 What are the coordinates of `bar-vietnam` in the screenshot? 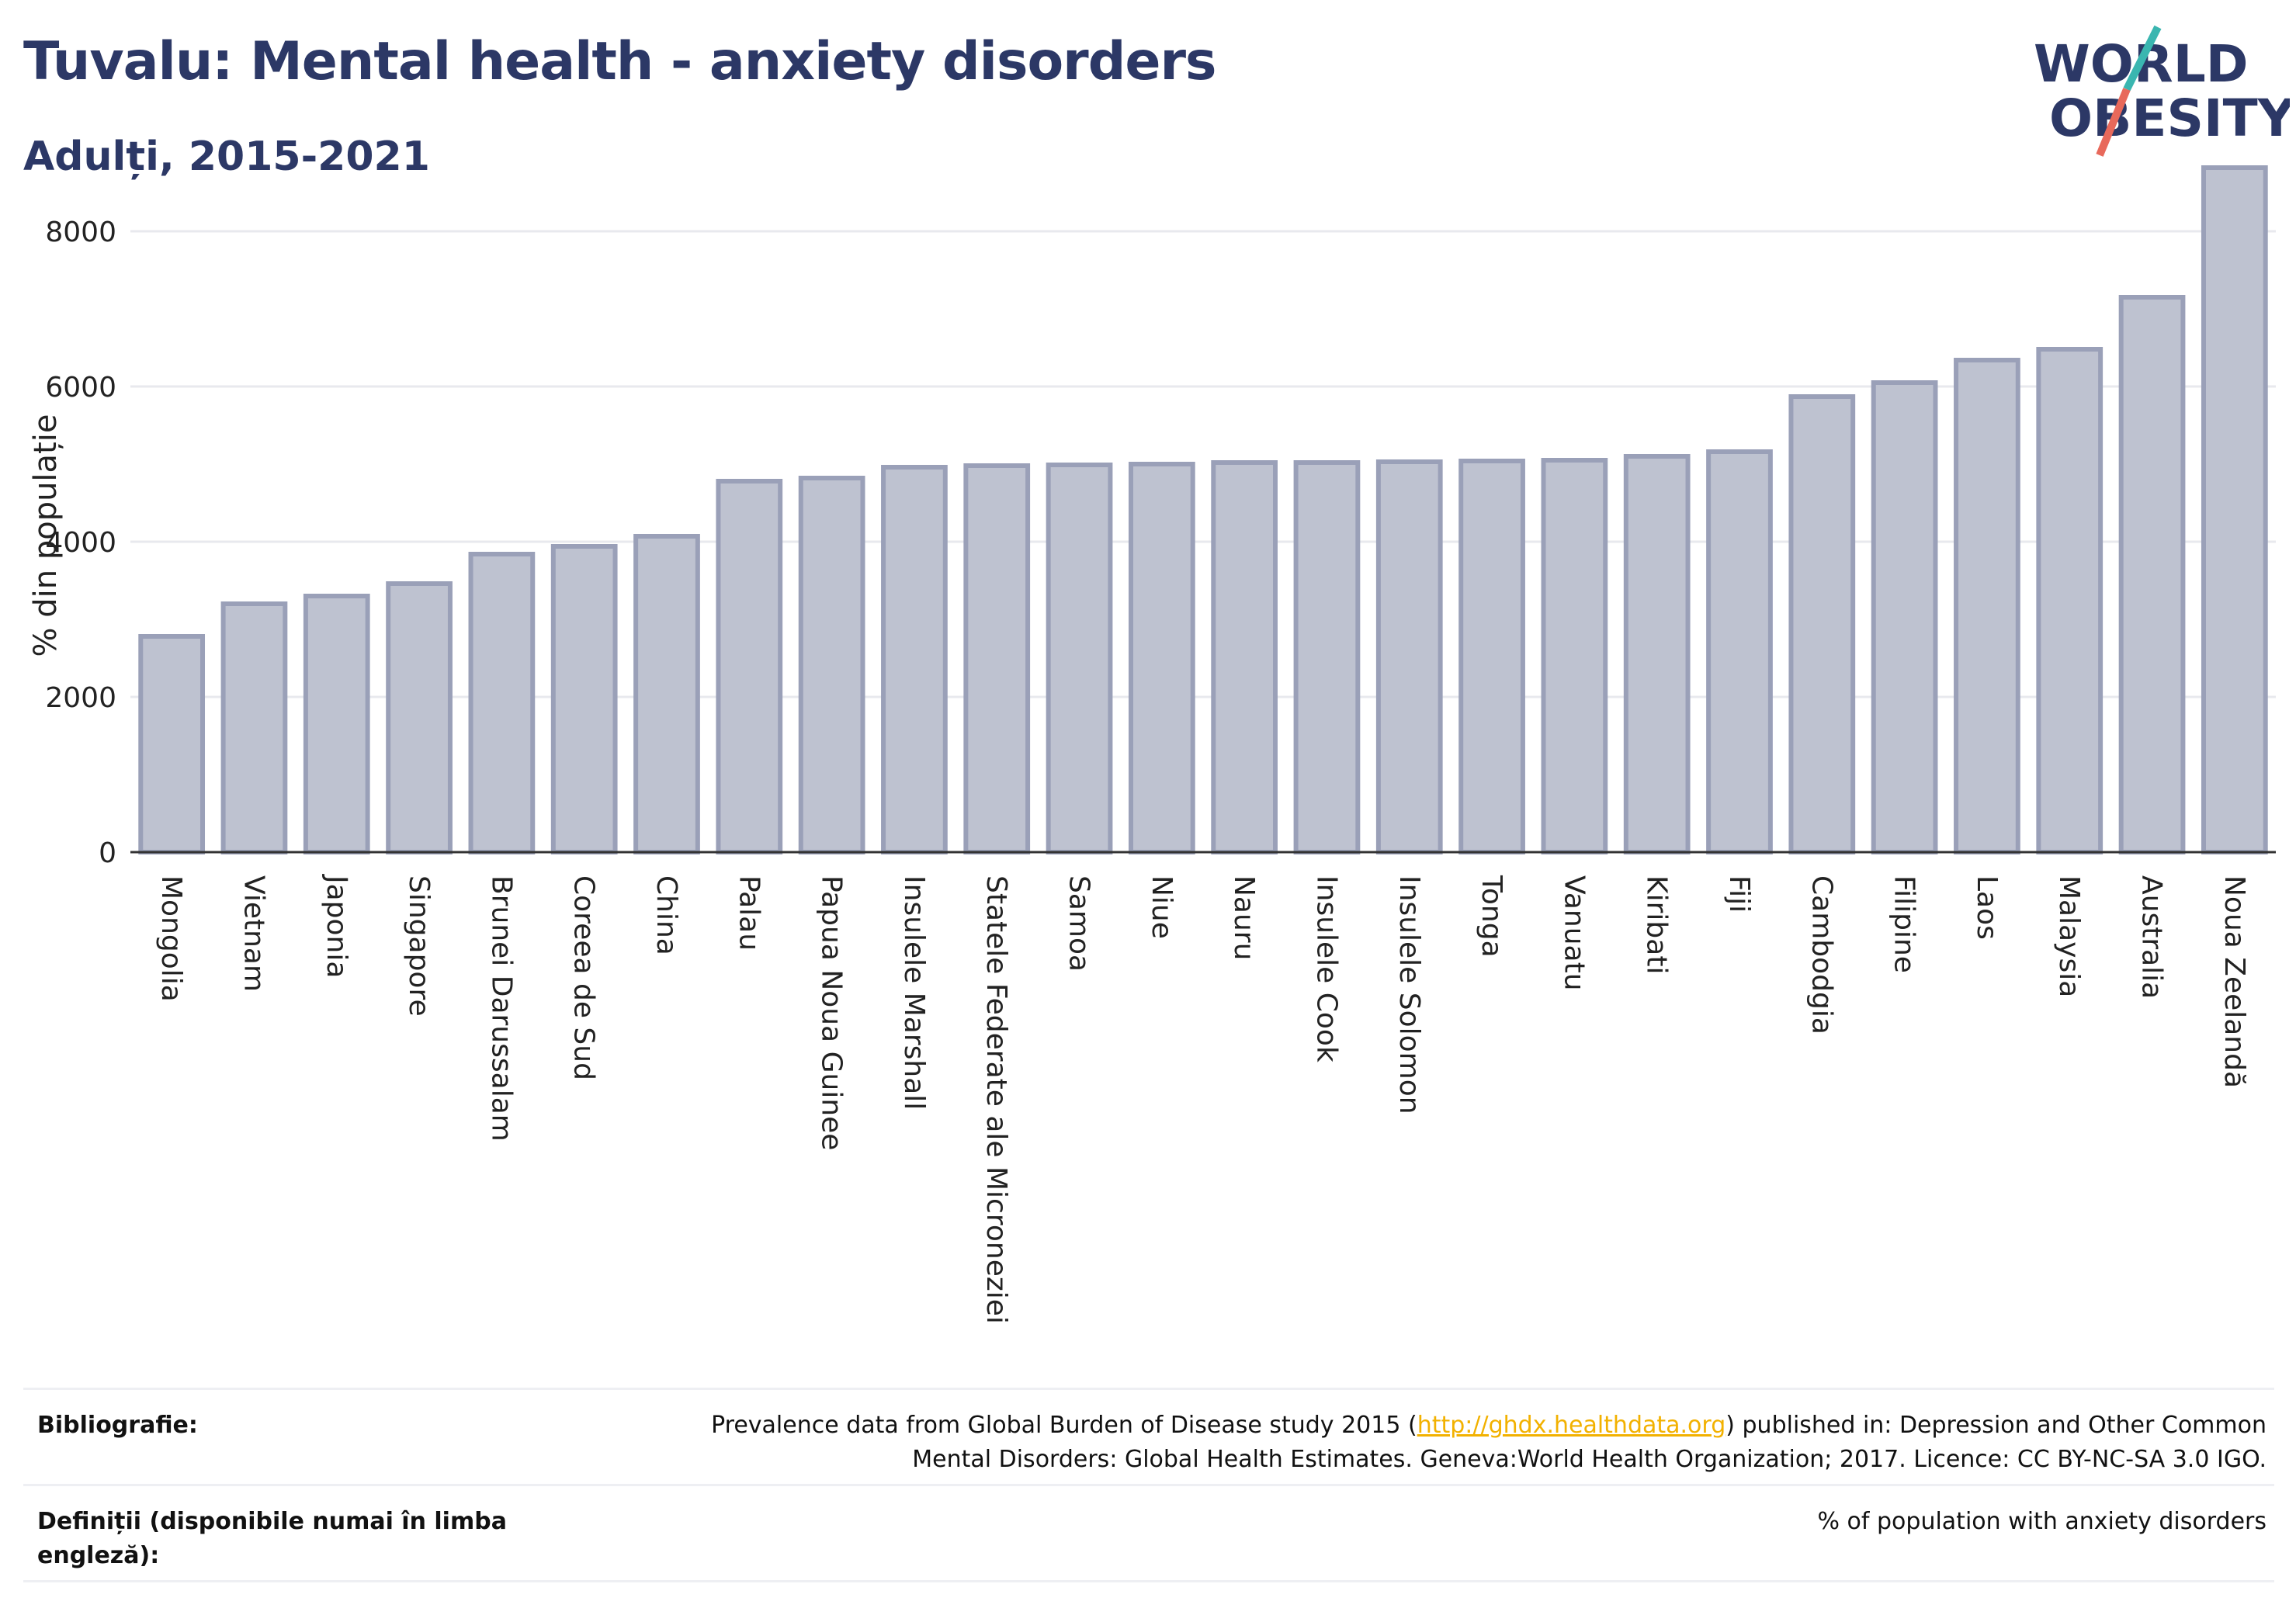 It's located at (254, 727).